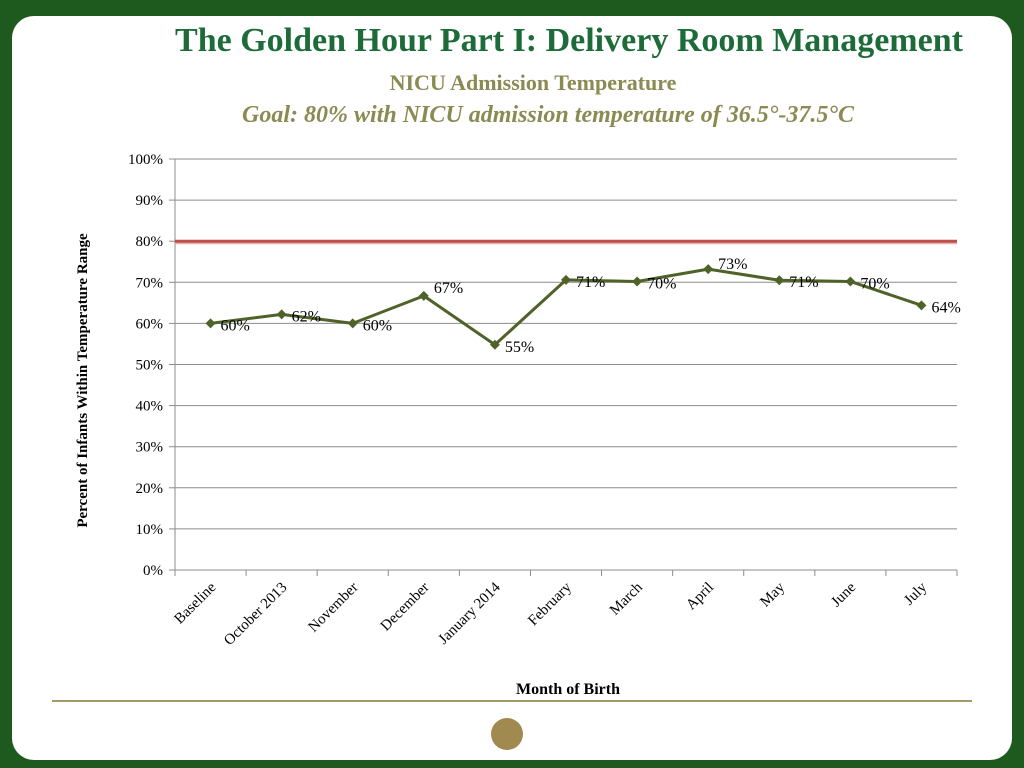  What do you see at coordinates (153, 571) in the screenshot?
I see `y-tick-label: 0%` at bounding box center [153, 571].